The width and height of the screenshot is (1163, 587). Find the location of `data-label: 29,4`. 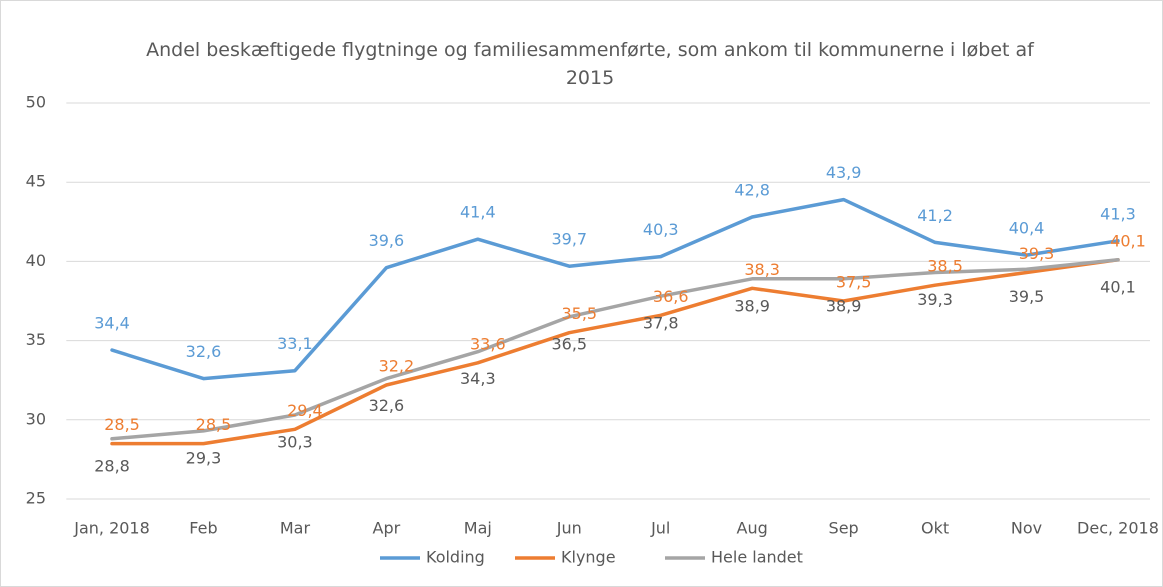

data-label: 29,4 is located at coordinates (305, 410).